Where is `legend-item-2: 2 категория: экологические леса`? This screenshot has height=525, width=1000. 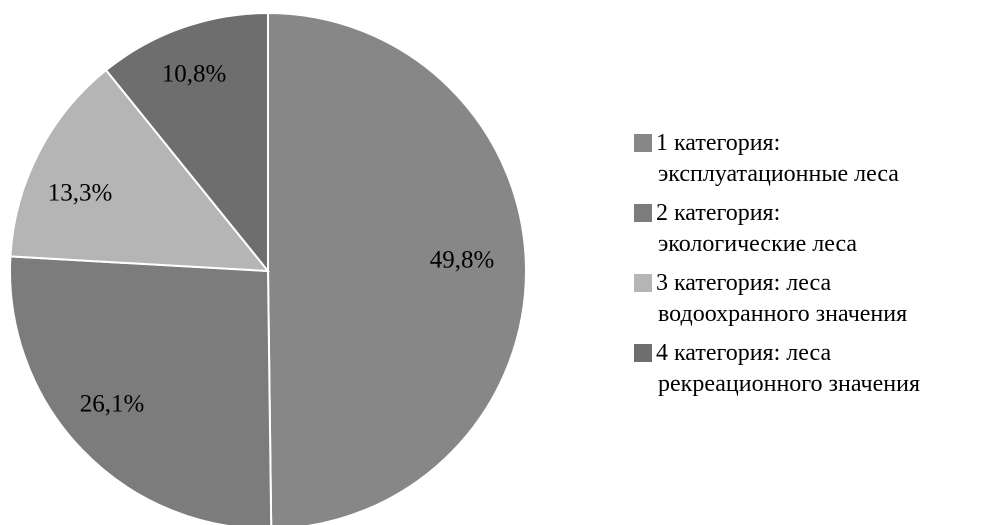 legend-item-2: 2 категория: экологические леса is located at coordinates (814, 229).